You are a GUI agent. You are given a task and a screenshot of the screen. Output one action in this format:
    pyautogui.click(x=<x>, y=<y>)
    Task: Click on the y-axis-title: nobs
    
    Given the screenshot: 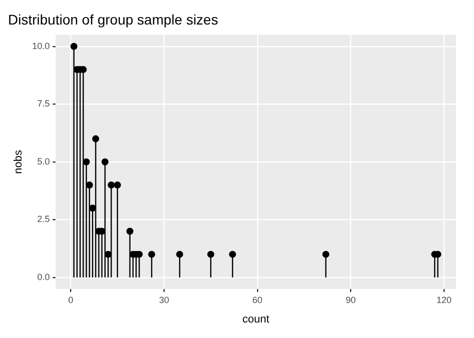 What is the action you would take?
    pyautogui.click(x=18, y=161)
    